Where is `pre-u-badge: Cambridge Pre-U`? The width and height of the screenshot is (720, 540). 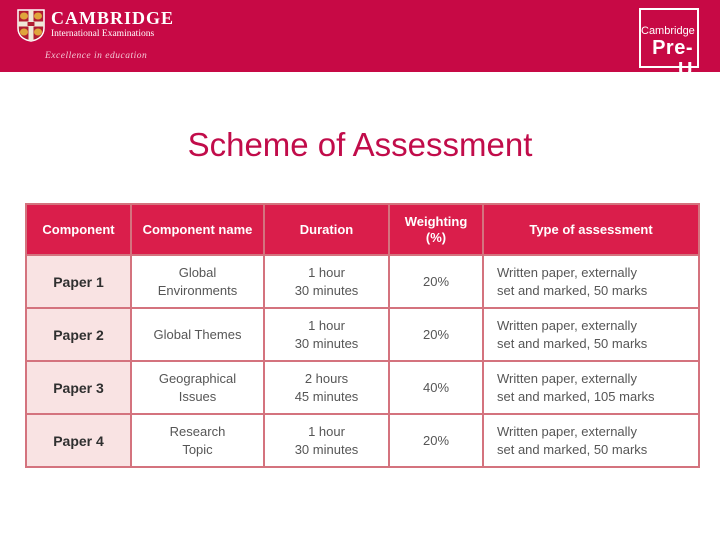
pre-u-badge: Cambridge Pre-U is located at coordinates (669, 44).